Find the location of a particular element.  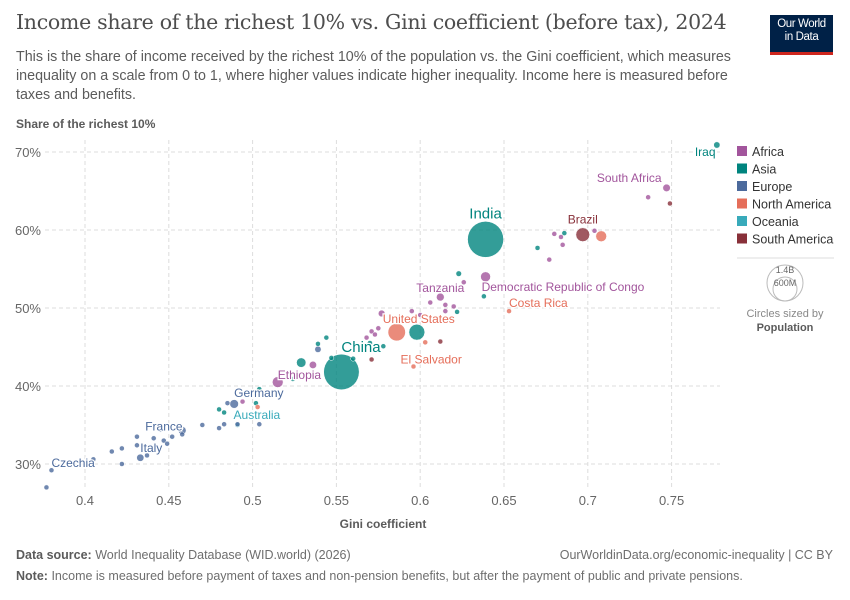

logo-line-2: in Data is located at coordinates (801, 37).